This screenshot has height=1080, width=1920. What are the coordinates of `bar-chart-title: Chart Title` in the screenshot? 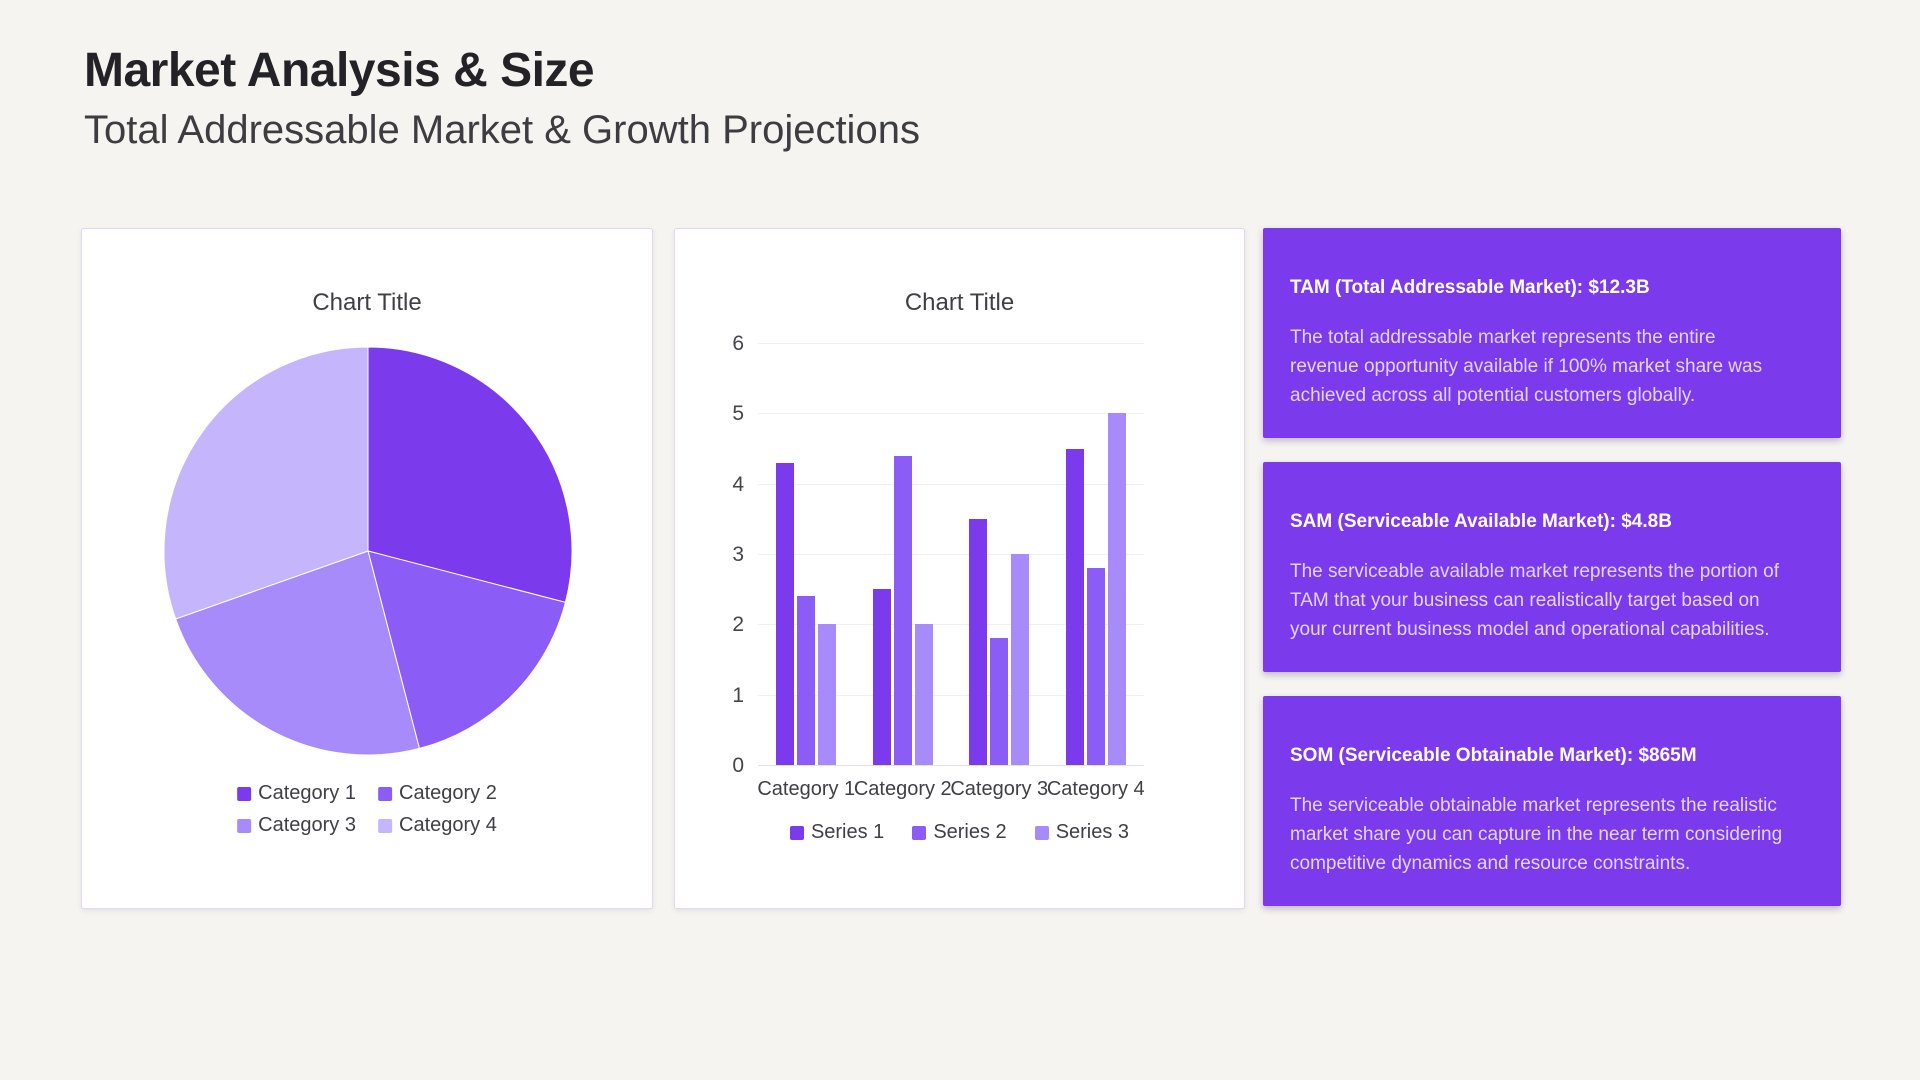 It's located at (959, 302).